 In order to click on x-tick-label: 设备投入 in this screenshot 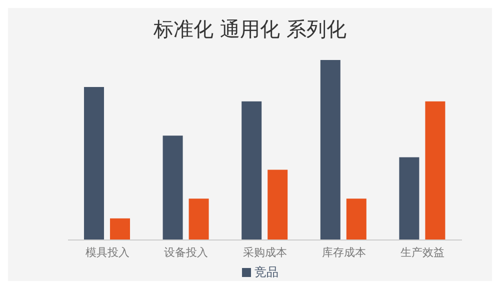, I will do `click(186, 252)`.